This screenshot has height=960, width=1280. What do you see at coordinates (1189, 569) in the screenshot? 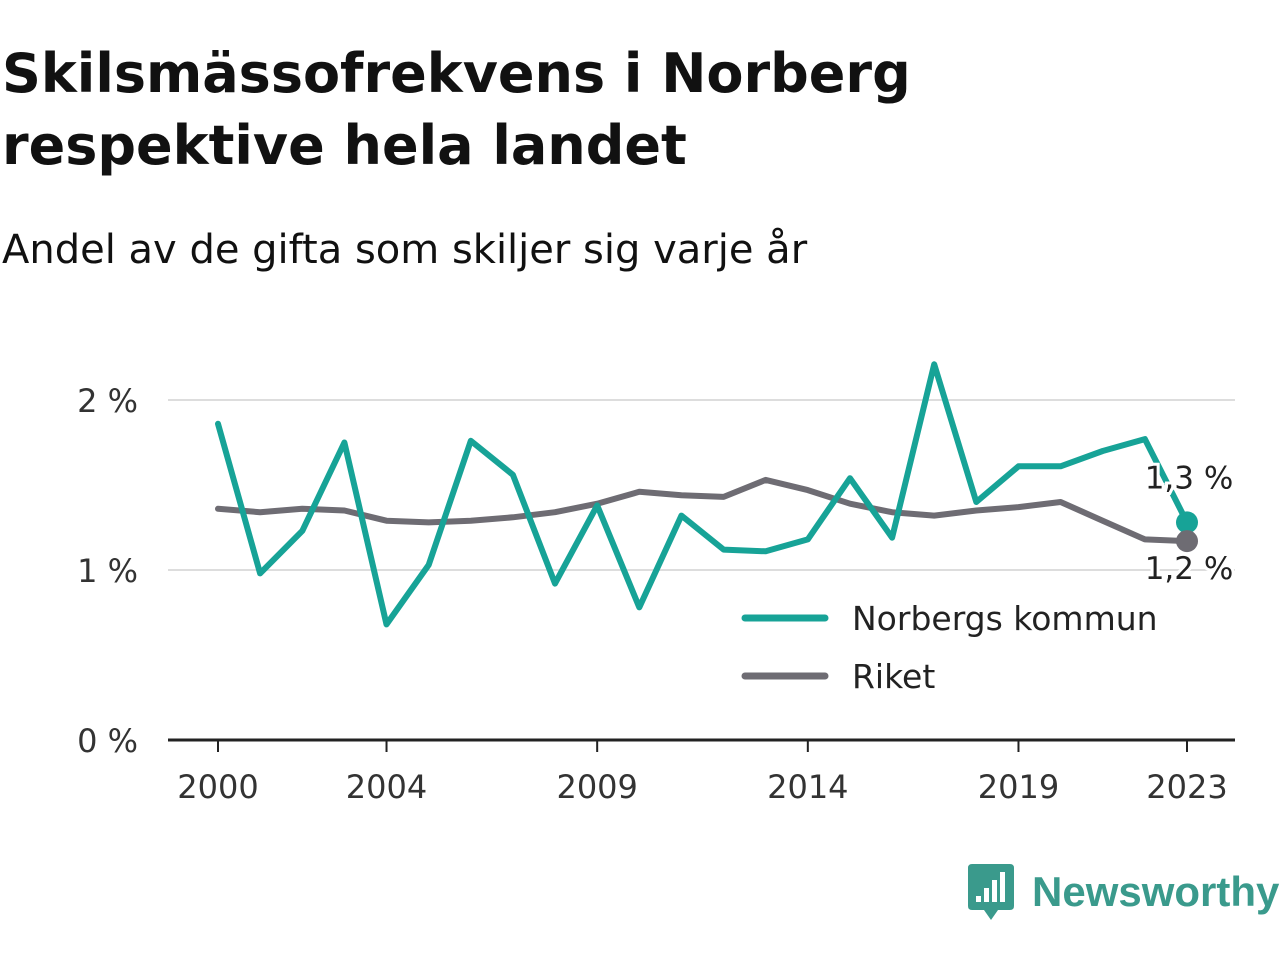
I see `end-value-label: 1,2 %` at bounding box center [1189, 569].